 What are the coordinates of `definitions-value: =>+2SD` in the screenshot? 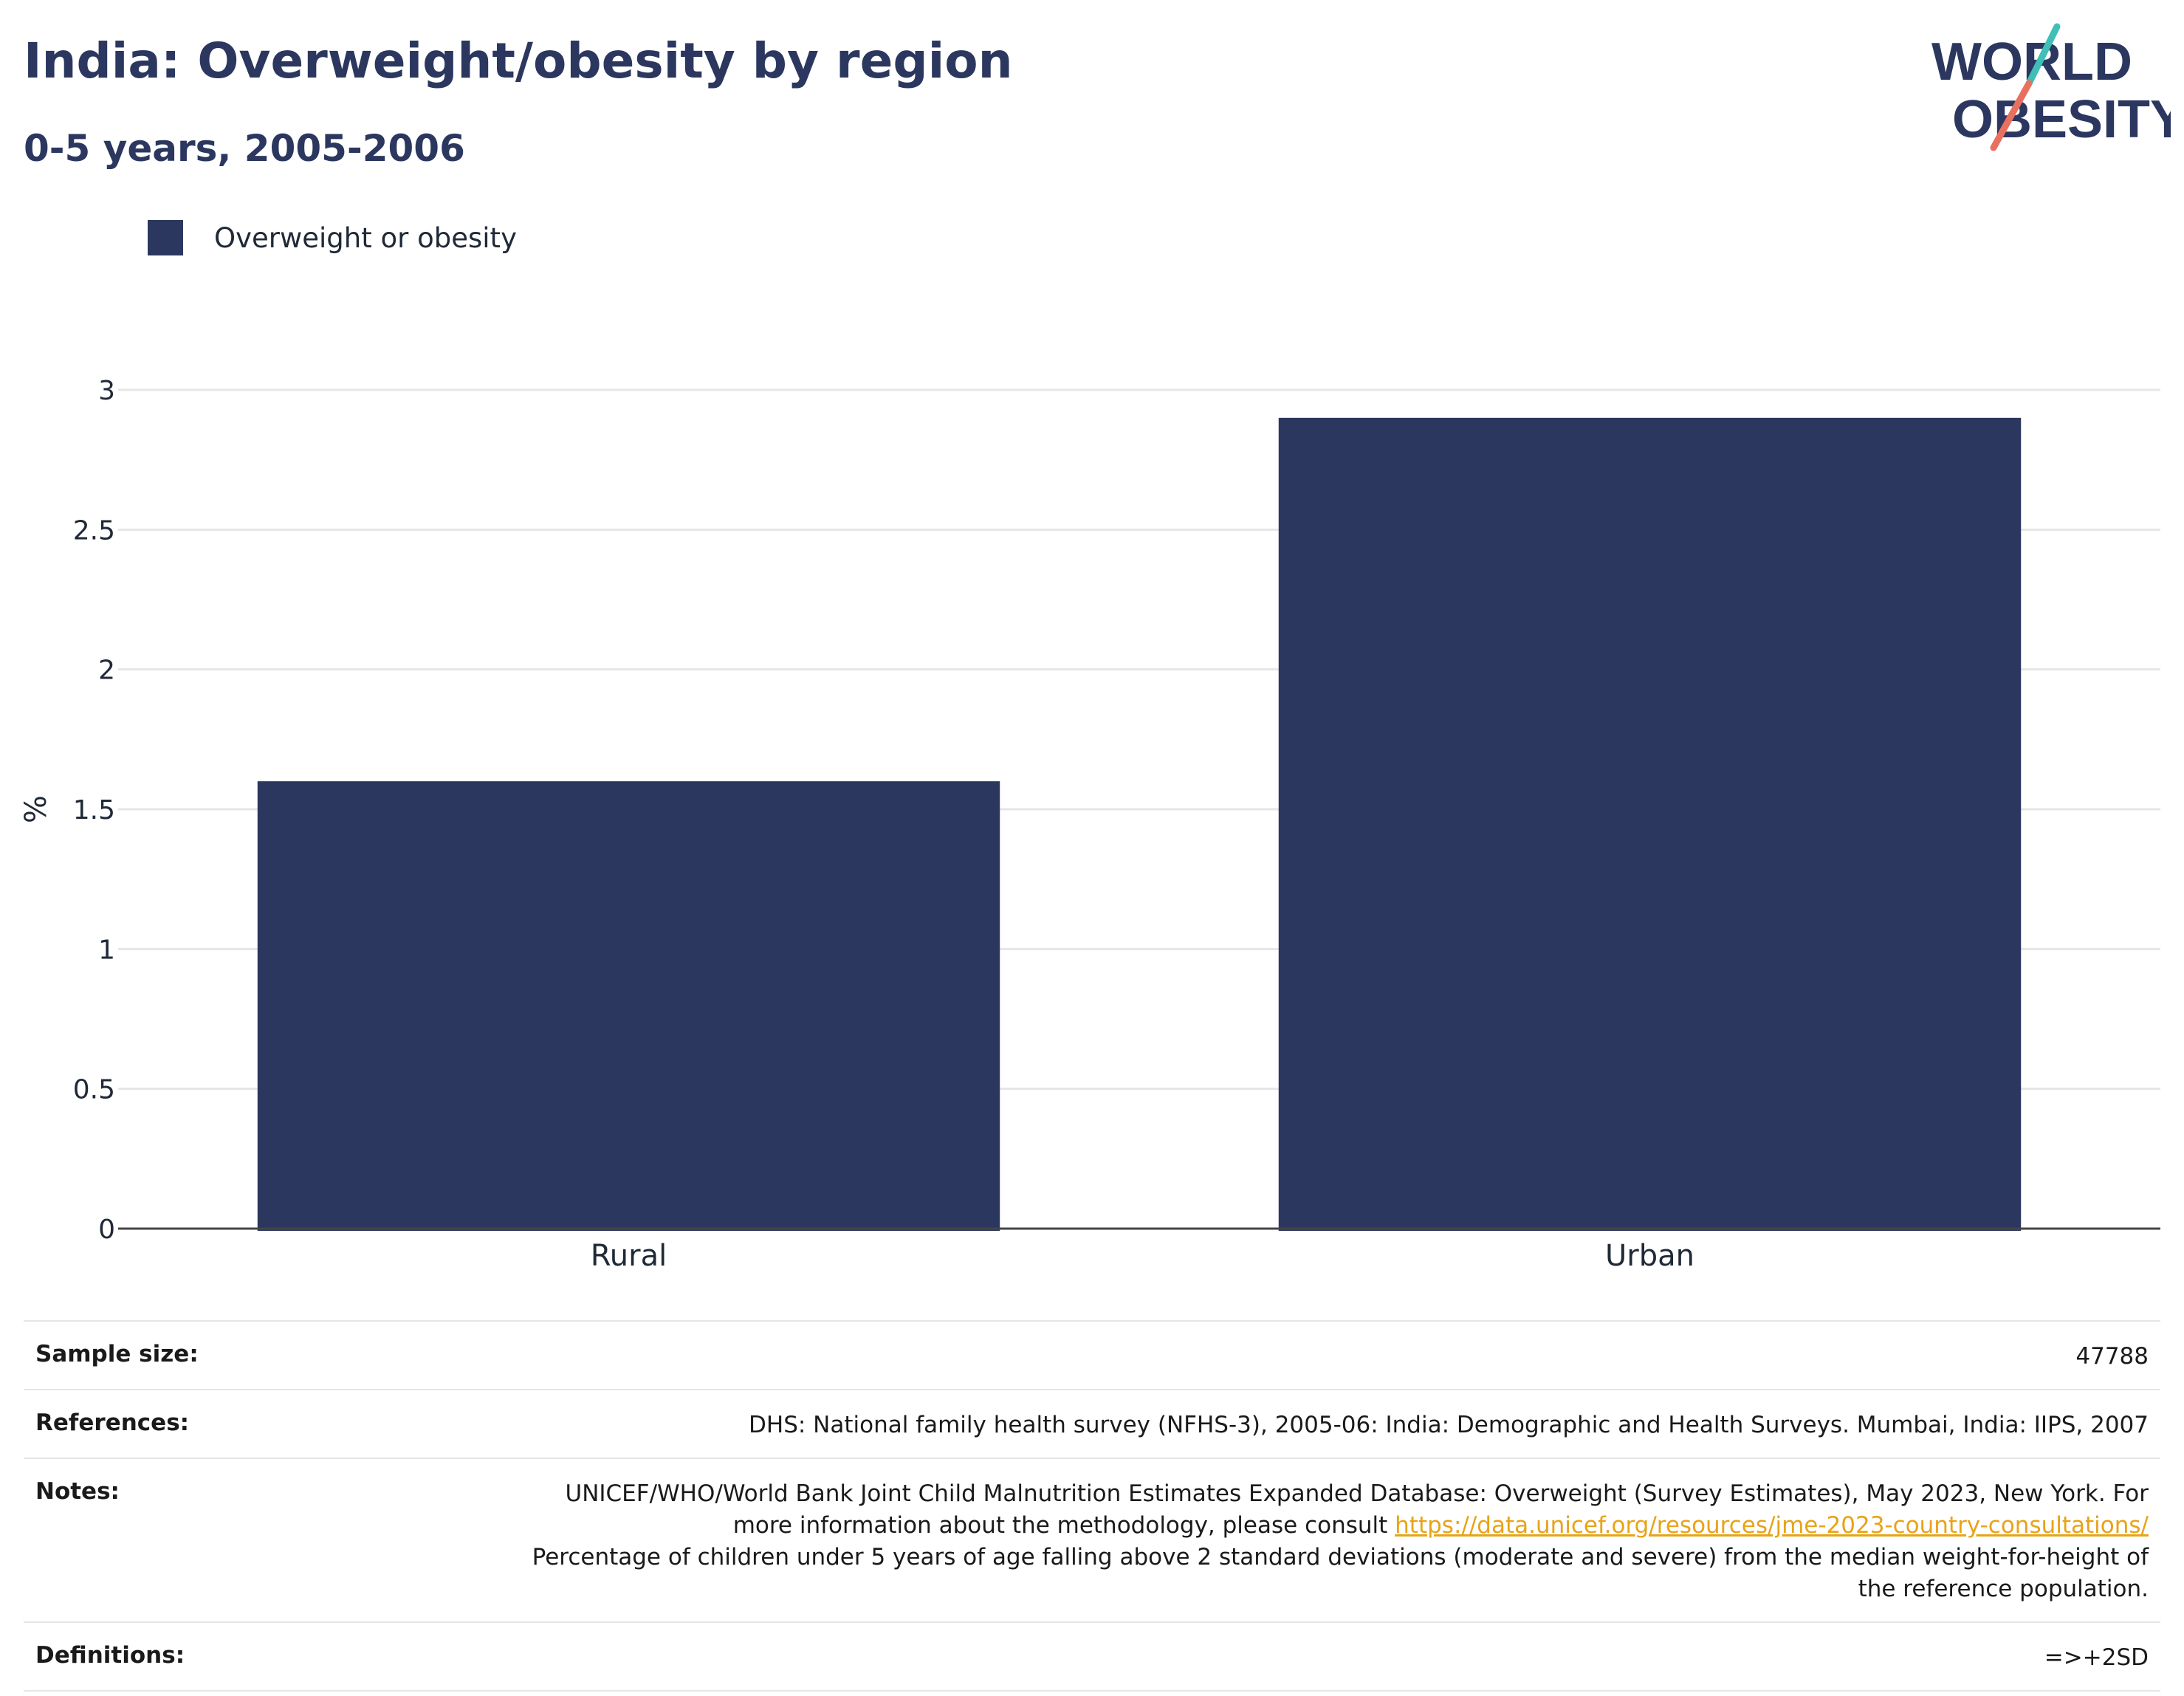 It's located at (2097, 1658).